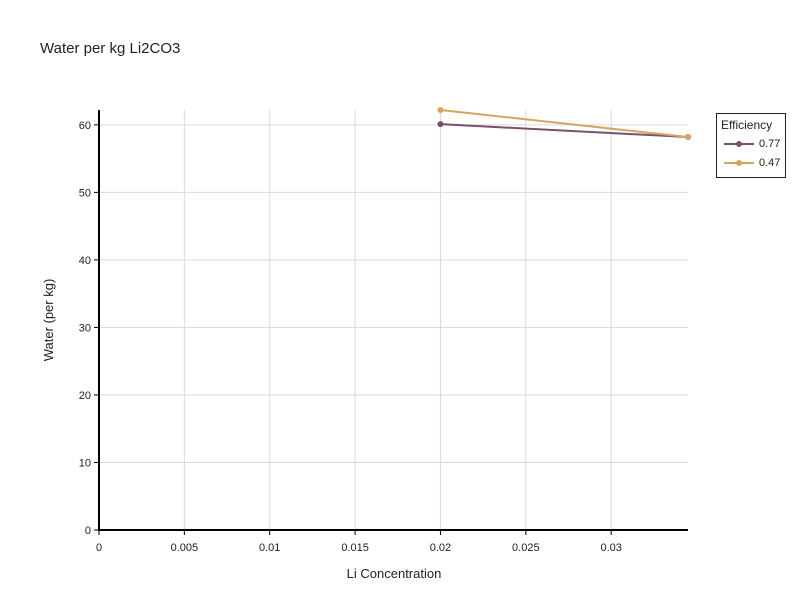  What do you see at coordinates (85, 328) in the screenshot?
I see `y-tick-label: 30` at bounding box center [85, 328].